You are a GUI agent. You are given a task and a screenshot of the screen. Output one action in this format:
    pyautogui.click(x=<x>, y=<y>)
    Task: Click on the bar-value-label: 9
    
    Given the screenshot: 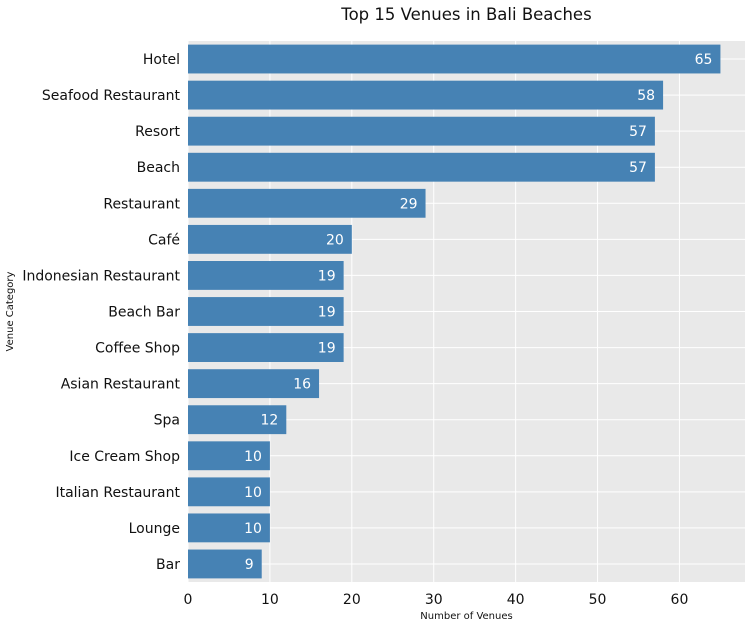 What is the action you would take?
    pyautogui.click(x=249, y=565)
    